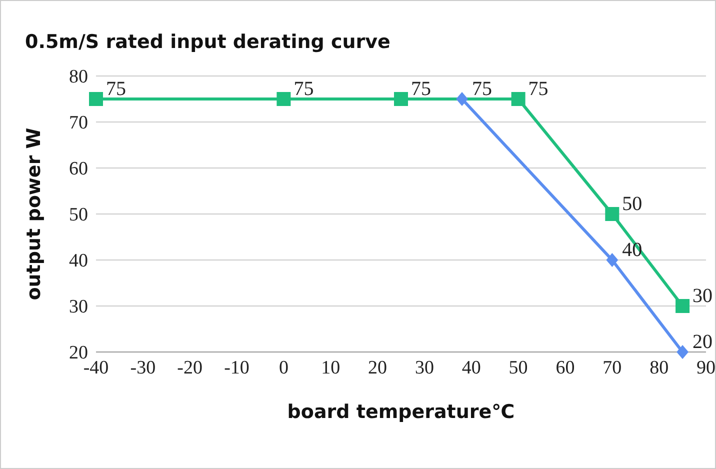 The image size is (716, 469). What do you see at coordinates (401, 412) in the screenshot?
I see `x-axis-title: board temperature℃` at bounding box center [401, 412].